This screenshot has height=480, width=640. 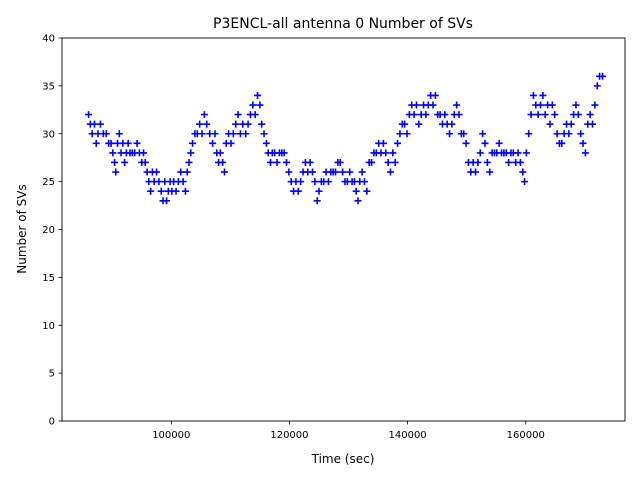 What do you see at coordinates (52, 422) in the screenshot?
I see `y-tick-label: 0` at bounding box center [52, 422].